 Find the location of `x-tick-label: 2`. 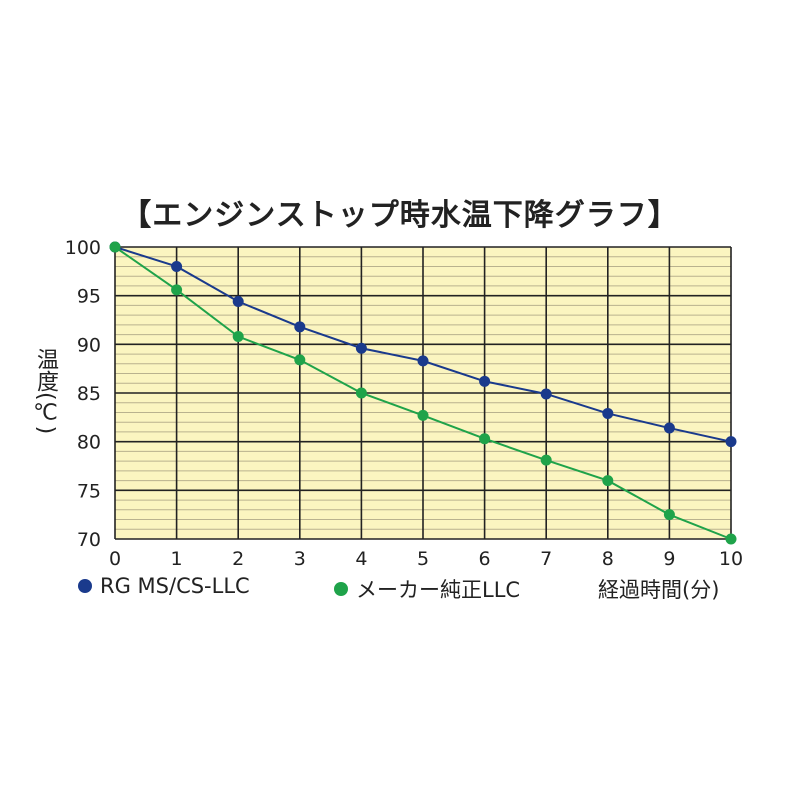

x-tick-label: 2 is located at coordinates (238, 559).